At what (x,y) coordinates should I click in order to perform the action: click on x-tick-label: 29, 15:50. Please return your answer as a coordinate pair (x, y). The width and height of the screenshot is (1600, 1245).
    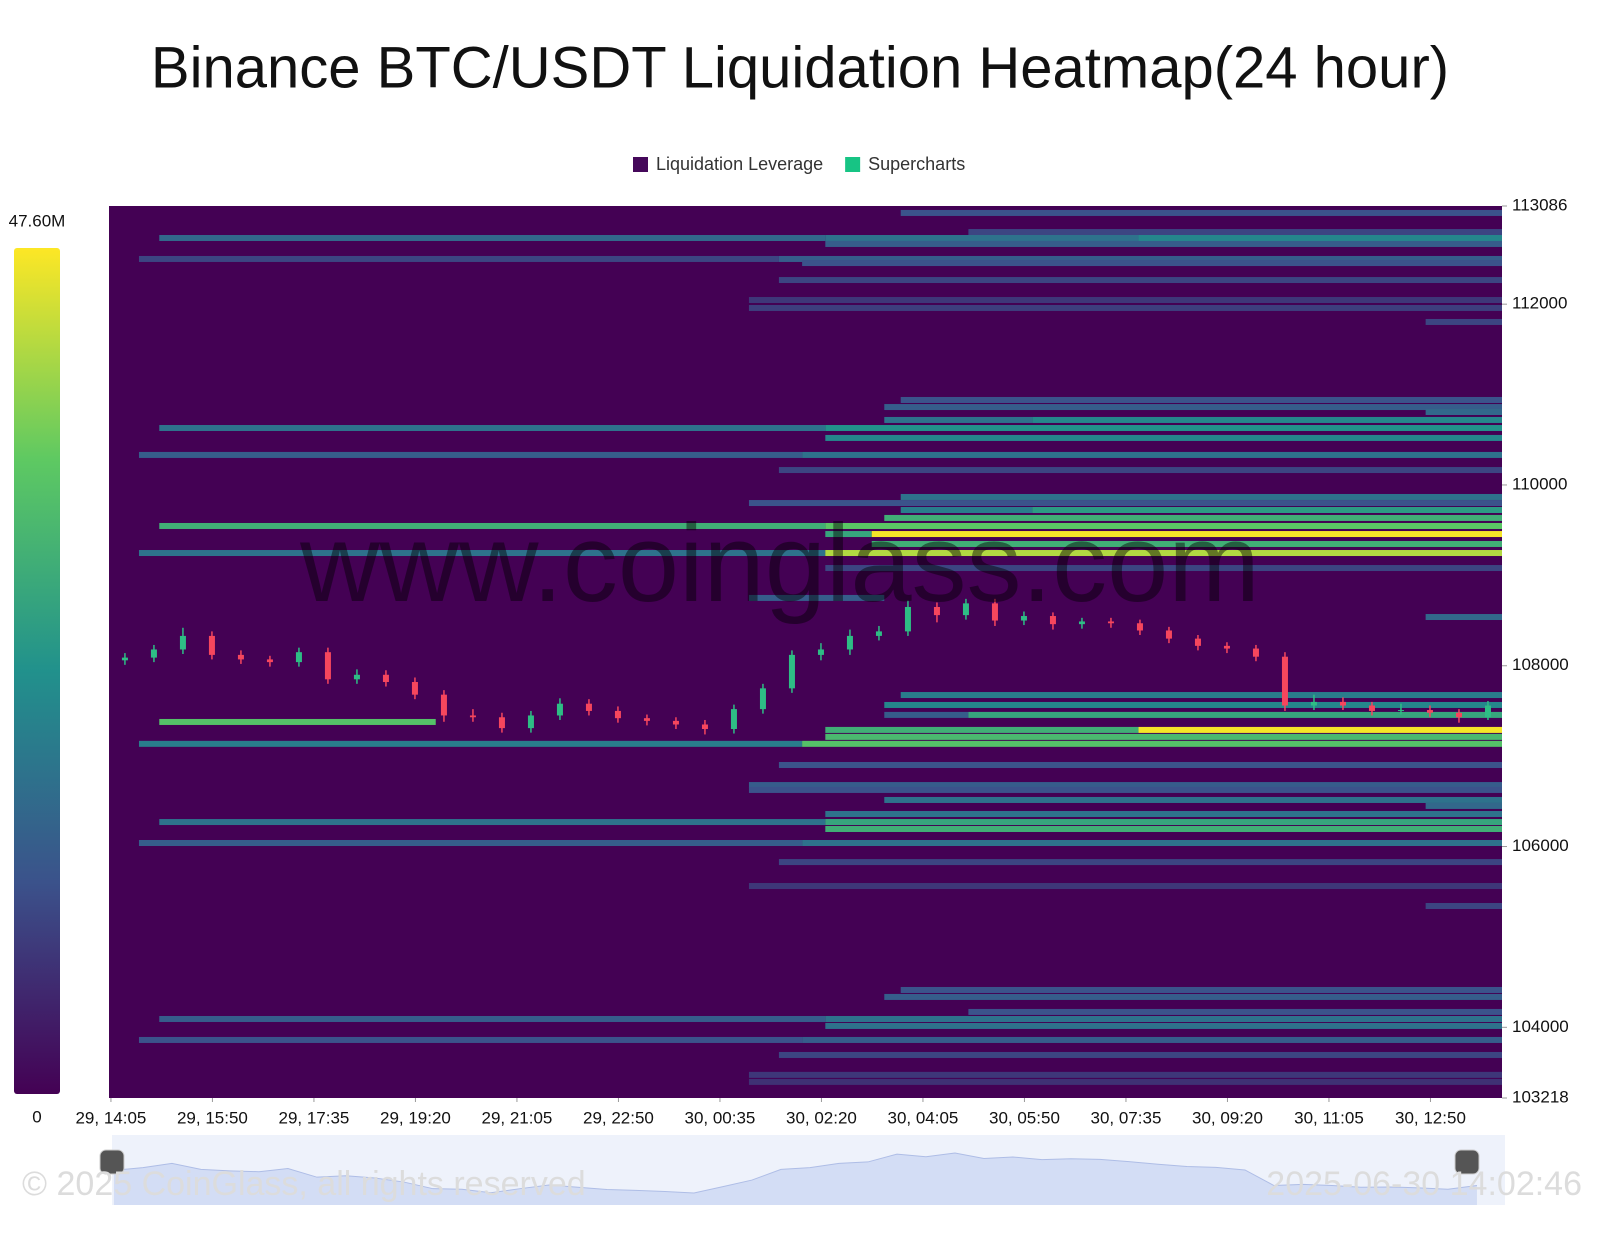
    Looking at the image, I should click on (212, 1117).